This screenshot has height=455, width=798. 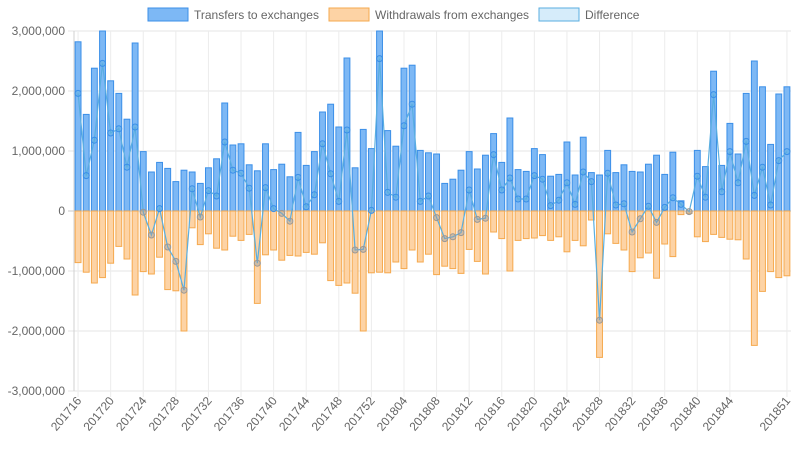 What do you see at coordinates (327, 414) in the screenshot?
I see `x-tick-label: 201748` at bounding box center [327, 414].